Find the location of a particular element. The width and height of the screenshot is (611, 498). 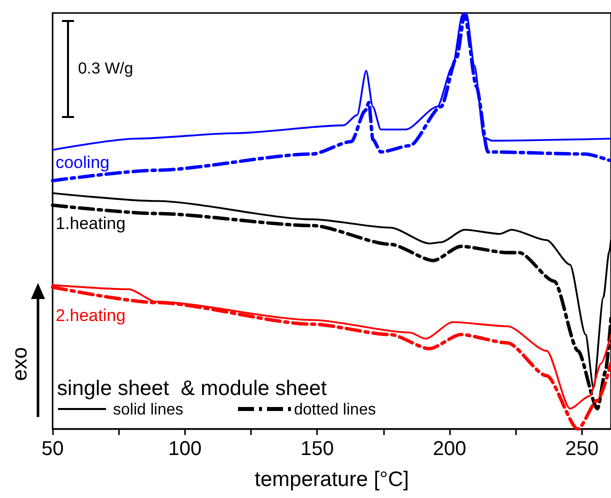

annotation: single sheet & module sheet is located at coordinates (192, 388).